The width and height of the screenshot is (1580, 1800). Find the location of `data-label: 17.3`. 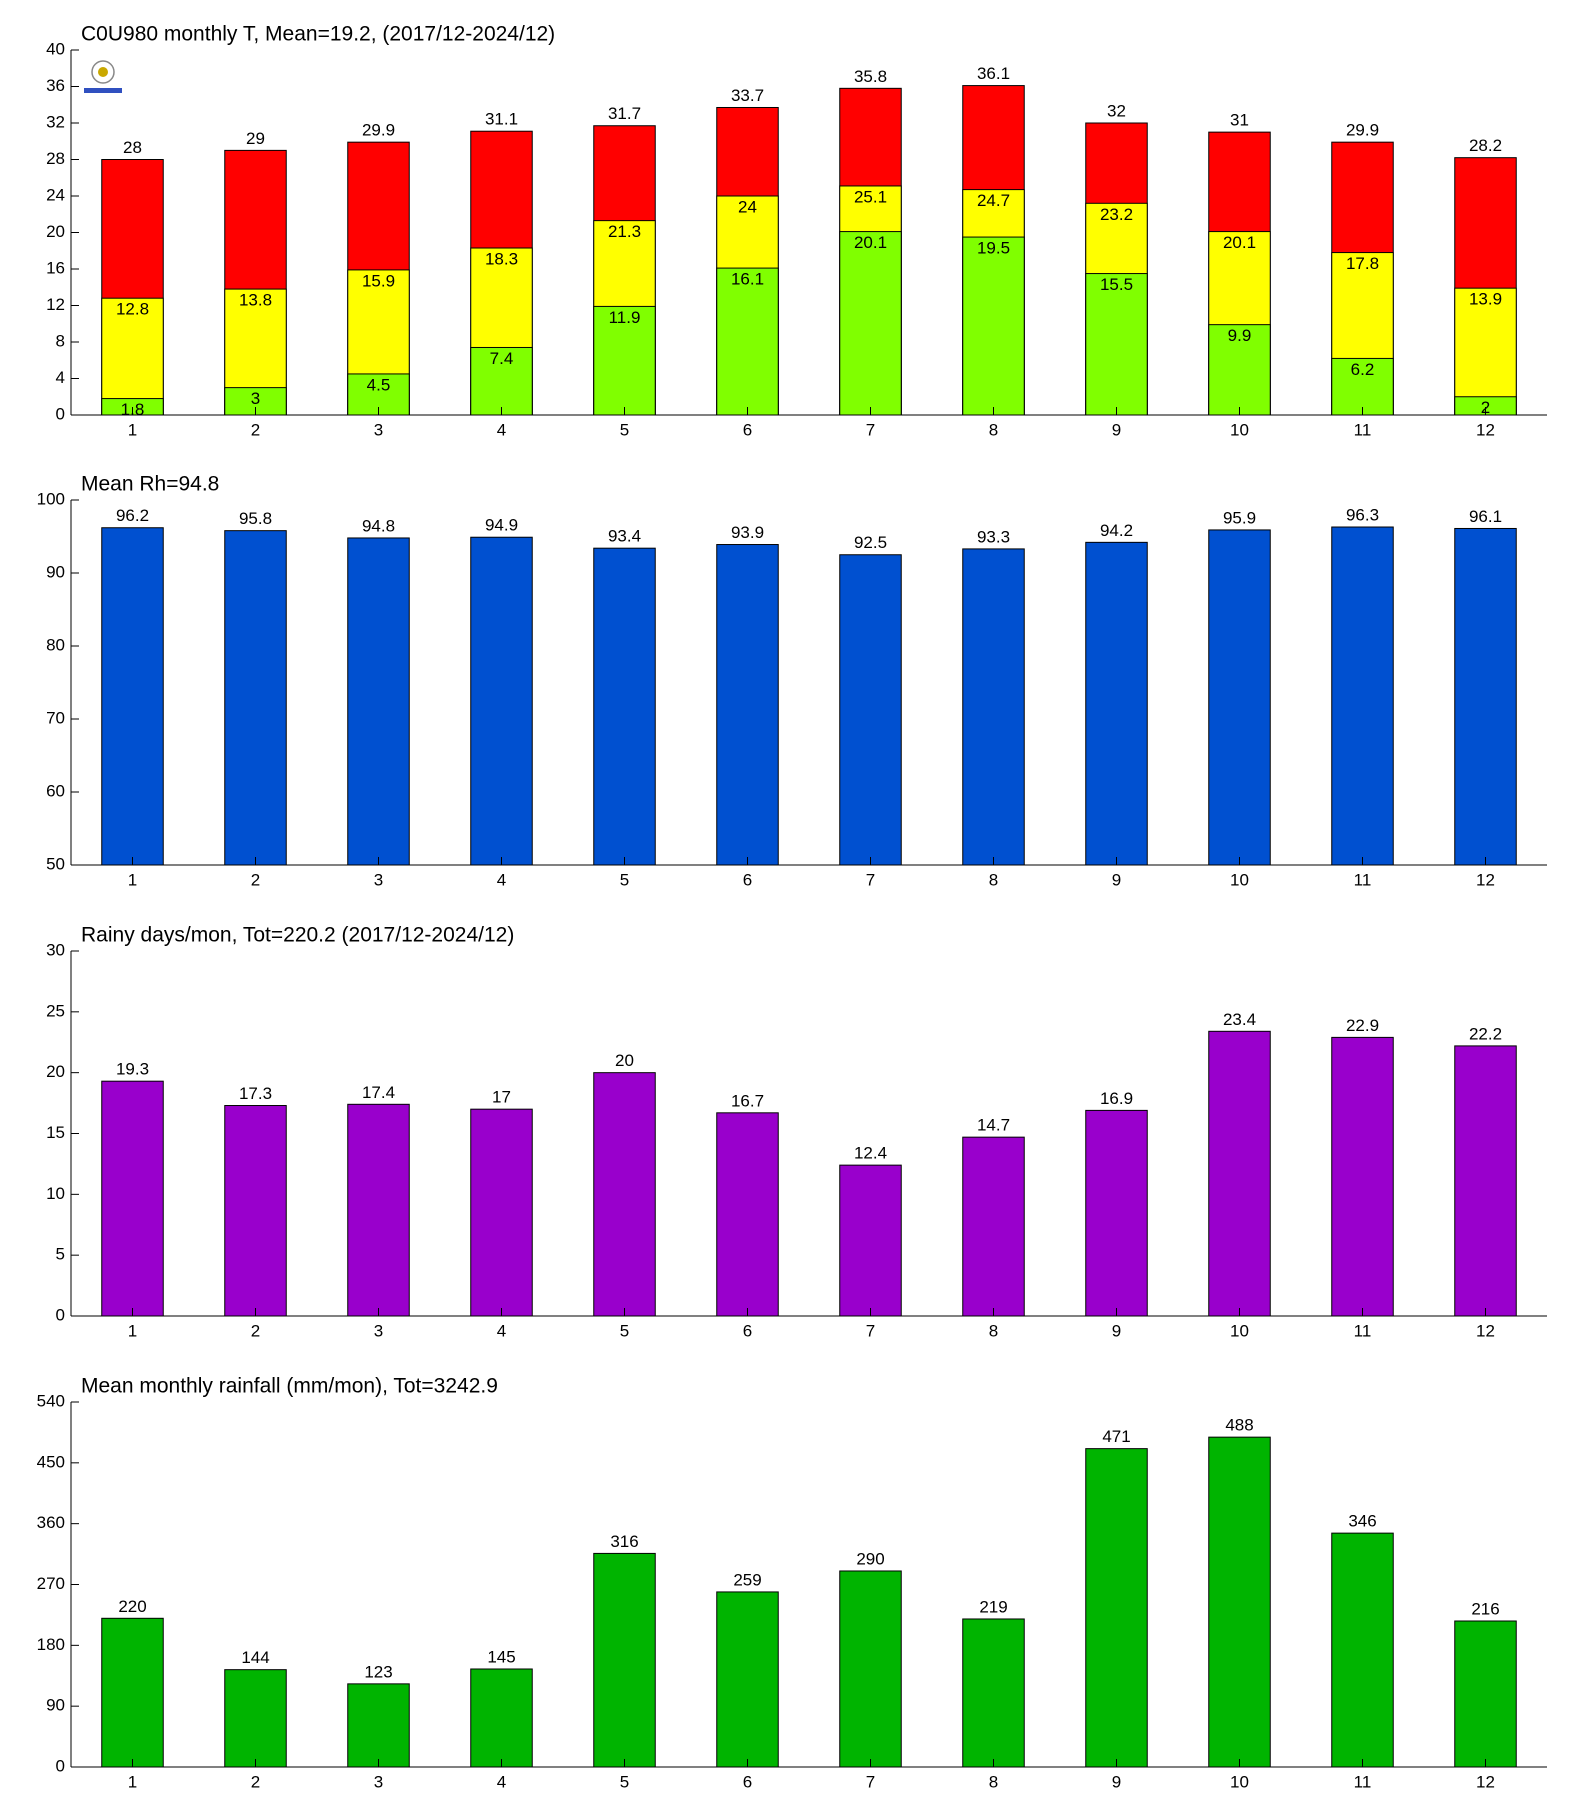

data-label: 17.3 is located at coordinates (255, 1093).